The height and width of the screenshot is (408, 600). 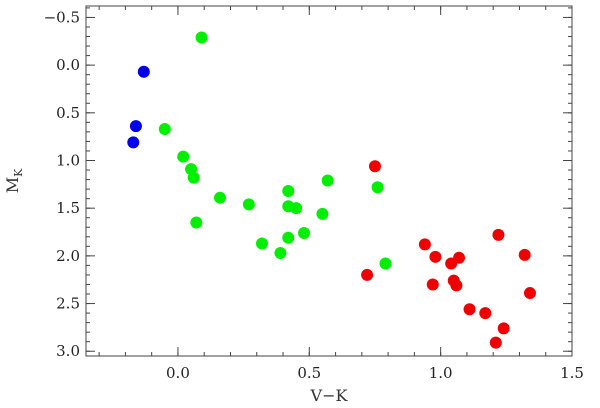 What do you see at coordinates (68, 113) in the screenshot?
I see `y-tick-label: 0.5` at bounding box center [68, 113].